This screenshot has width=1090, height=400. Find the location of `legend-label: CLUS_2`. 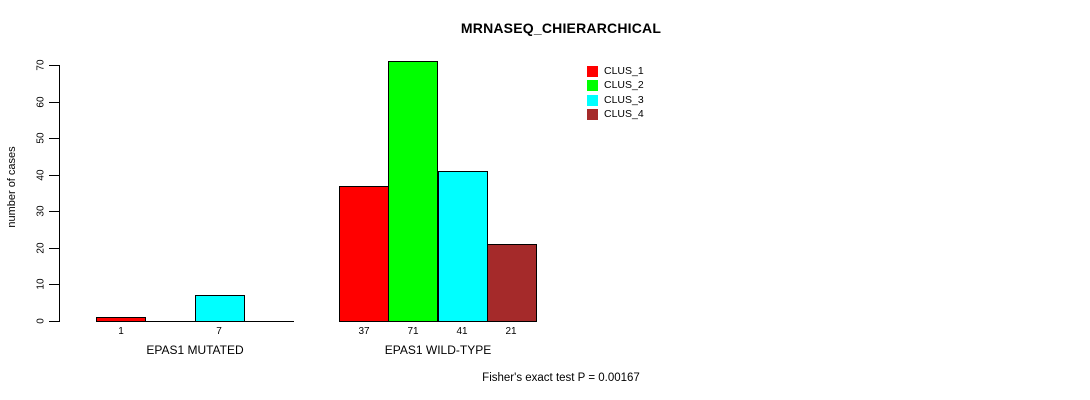

legend-label: CLUS_2 is located at coordinates (624, 85).